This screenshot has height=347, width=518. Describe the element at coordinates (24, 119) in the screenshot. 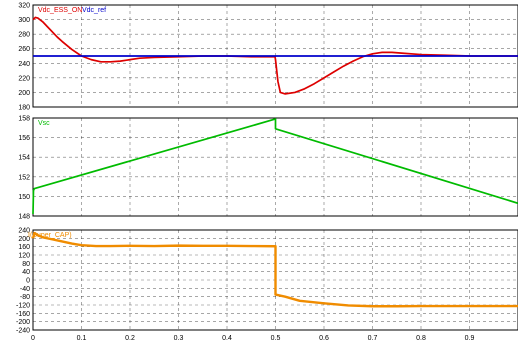

I see `y-tick-vsc-5: 158` at that location.